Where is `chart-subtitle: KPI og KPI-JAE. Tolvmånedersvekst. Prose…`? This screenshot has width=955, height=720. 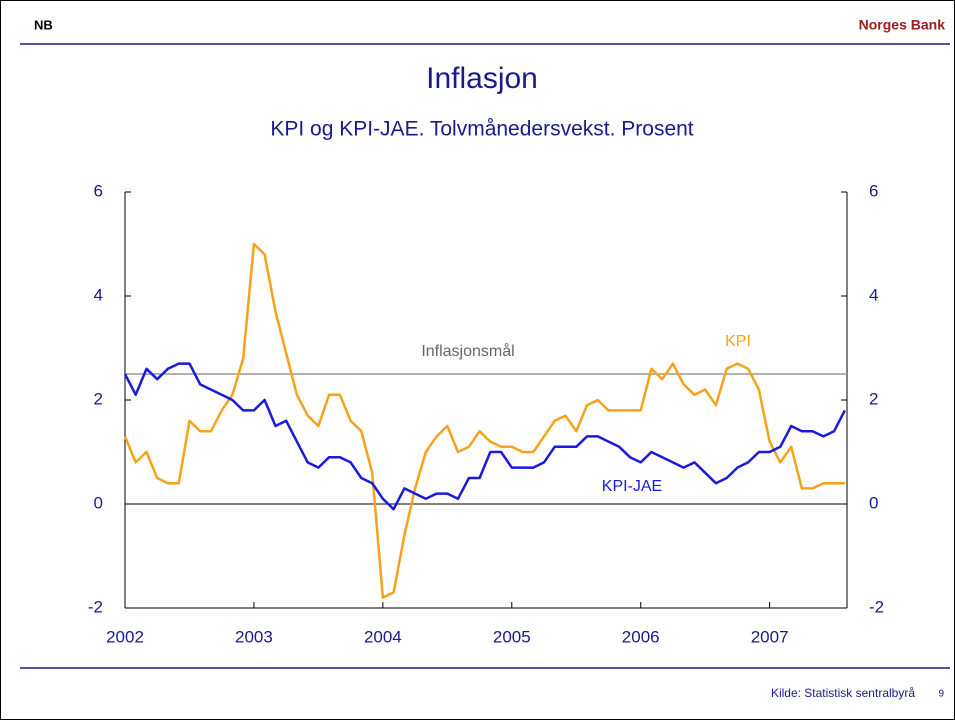
chart-subtitle: KPI og KPI-JAE. Tolvmånedersvekst. Prose… is located at coordinates (481, 129).